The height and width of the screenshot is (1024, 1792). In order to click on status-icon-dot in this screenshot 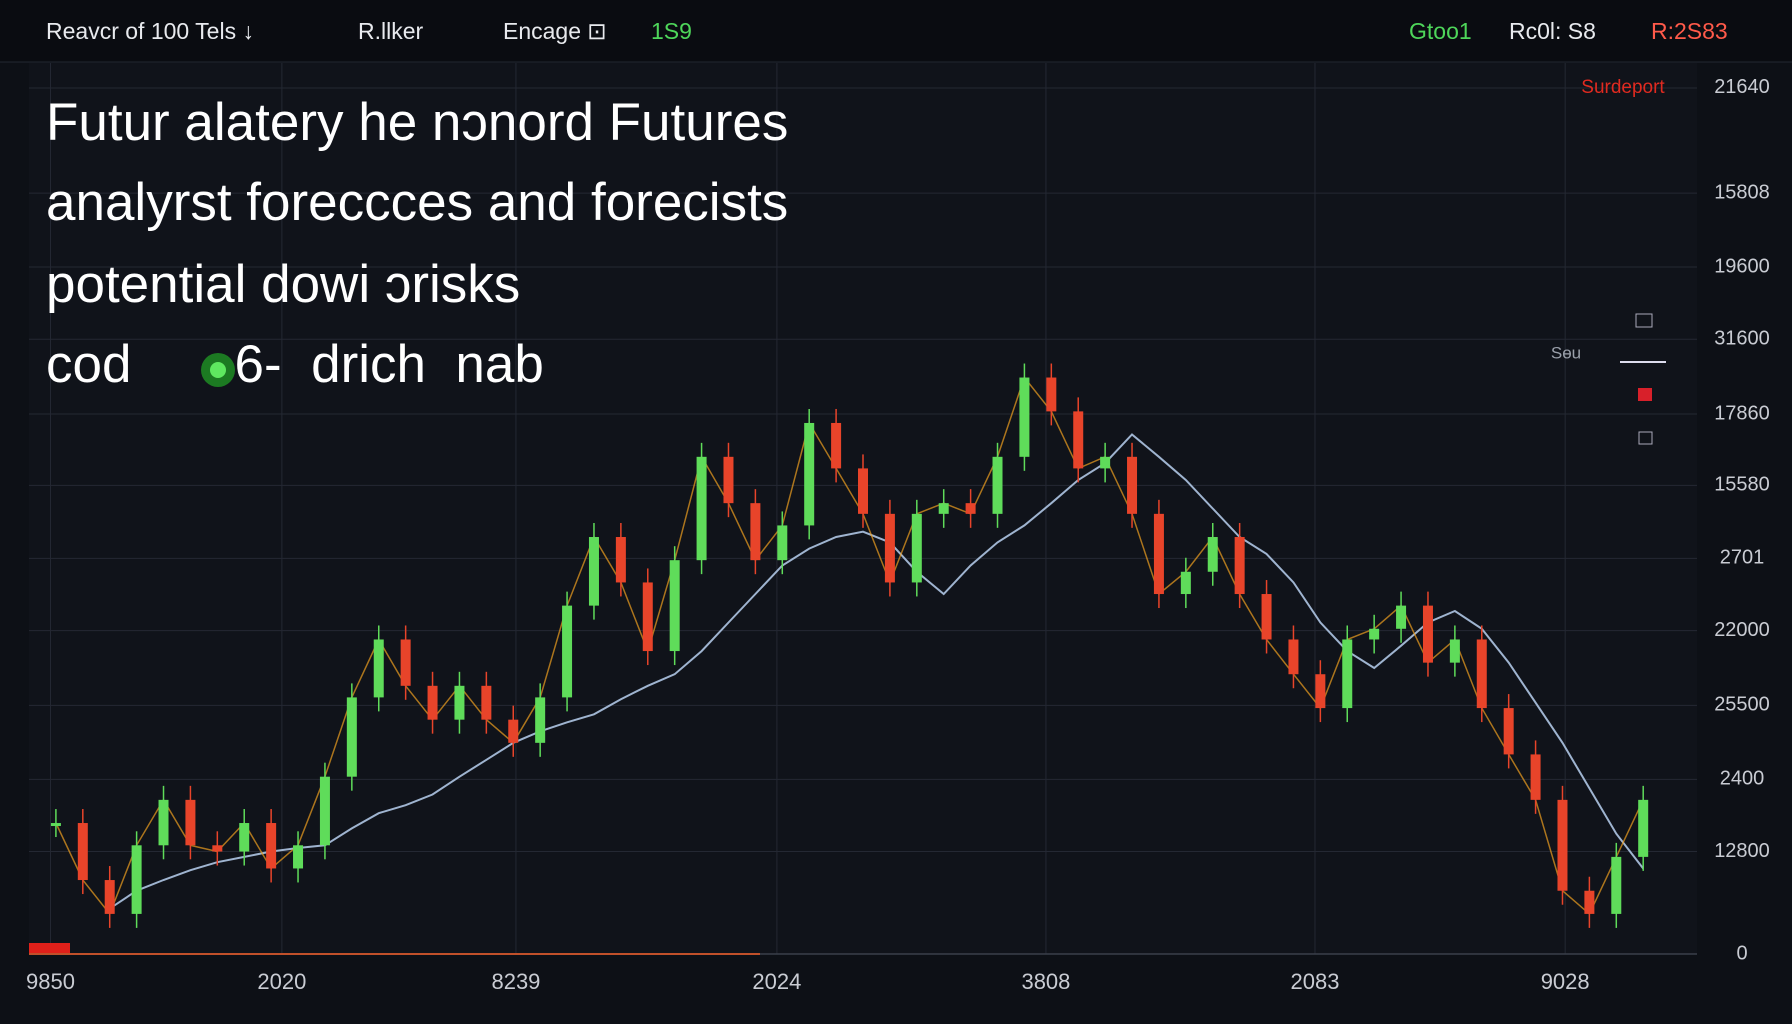, I will do `click(218, 370)`.